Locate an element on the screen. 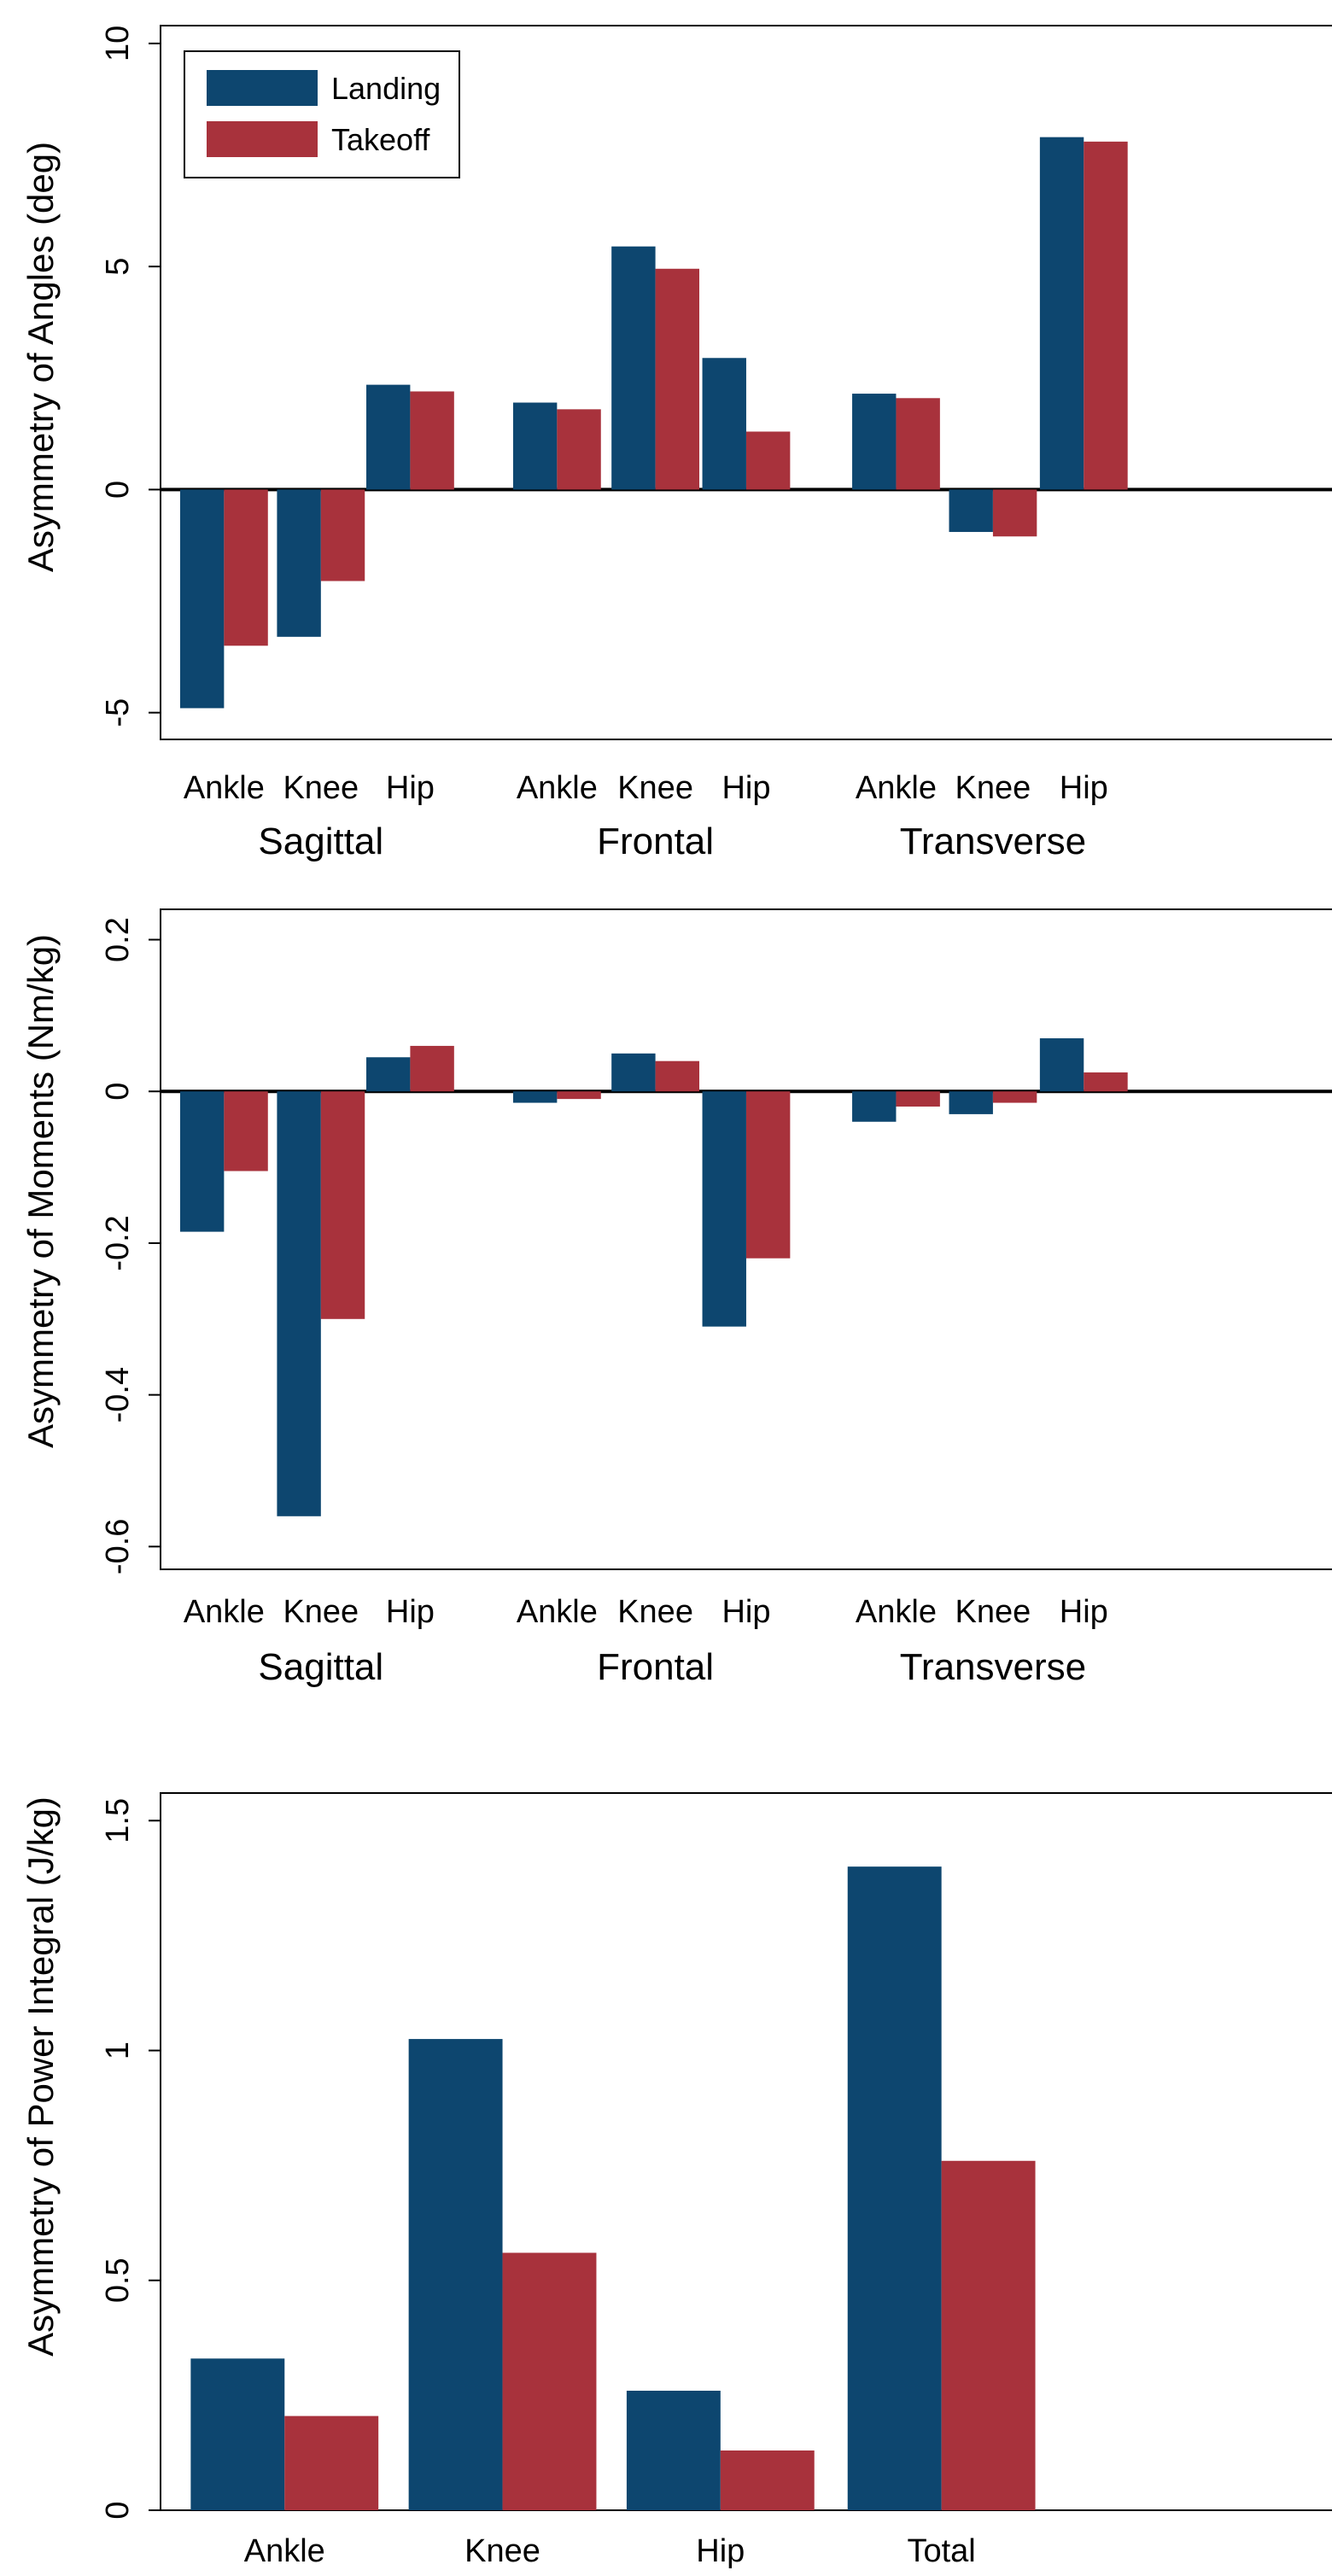 This screenshot has width=1332, height=2576. moments-y-axis-label: Asymmetry of Moments (Nm/kg) is located at coordinates (40, 1191).